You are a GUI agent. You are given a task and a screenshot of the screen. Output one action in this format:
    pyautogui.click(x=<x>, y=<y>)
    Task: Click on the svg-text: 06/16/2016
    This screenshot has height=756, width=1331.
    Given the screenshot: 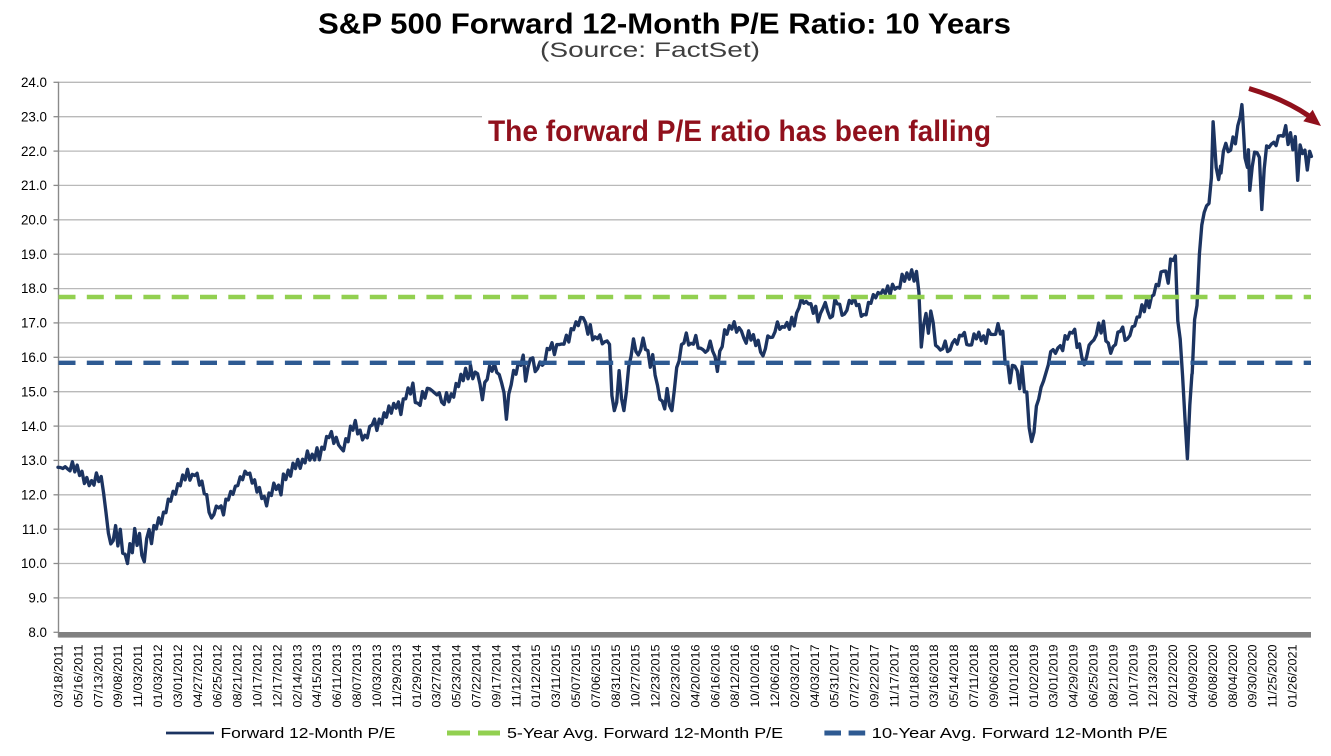 What is the action you would take?
    pyautogui.click(x=715, y=675)
    